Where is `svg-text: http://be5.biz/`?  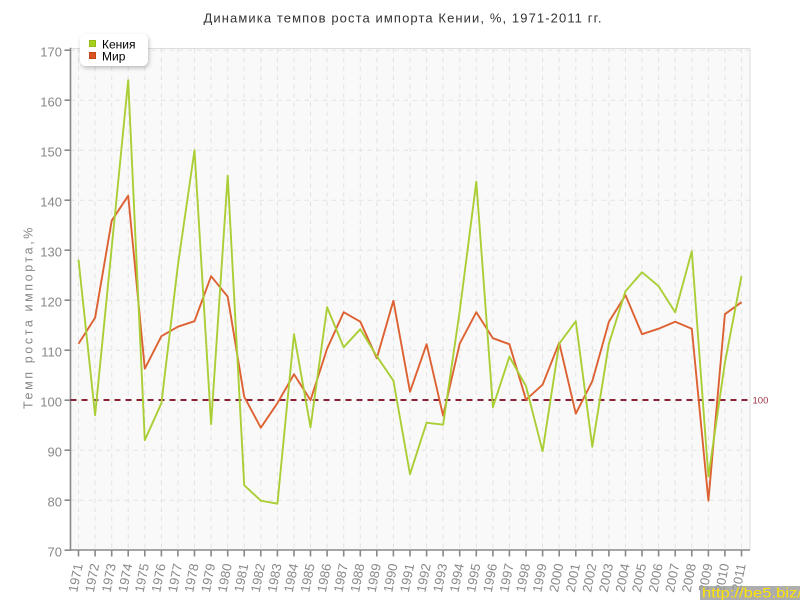 svg-text: http://be5.biz/ is located at coordinates (751, 592).